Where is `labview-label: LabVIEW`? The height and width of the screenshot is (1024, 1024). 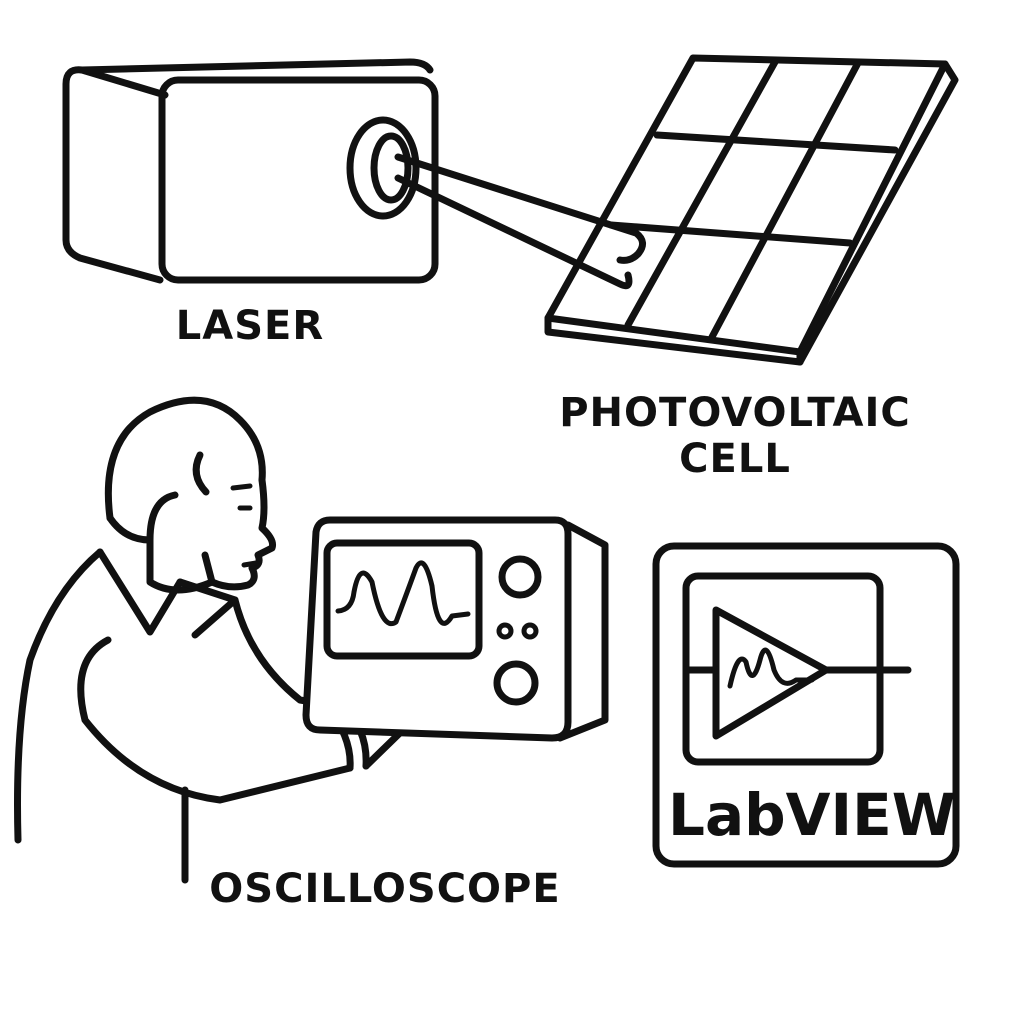
labview-label: LabVIEW is located at coordinates (812, 815).